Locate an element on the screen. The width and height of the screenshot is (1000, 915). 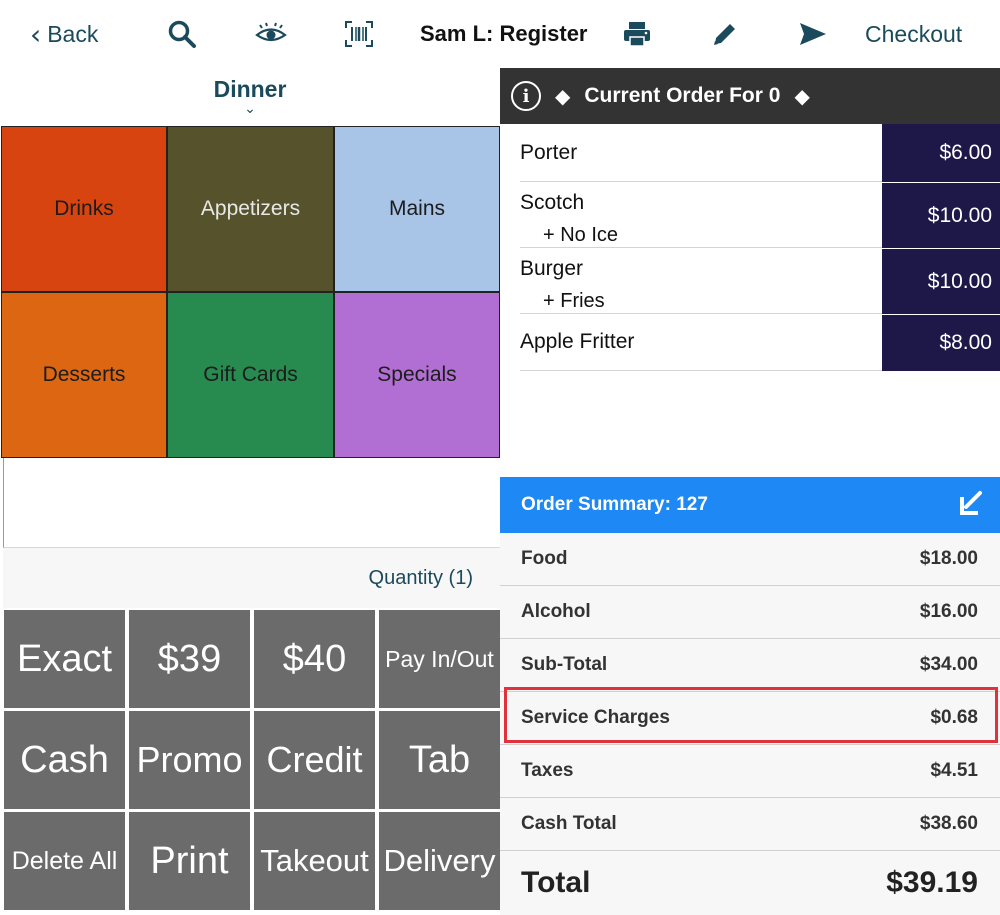
eye-icon is located at coordinates (271, 34).